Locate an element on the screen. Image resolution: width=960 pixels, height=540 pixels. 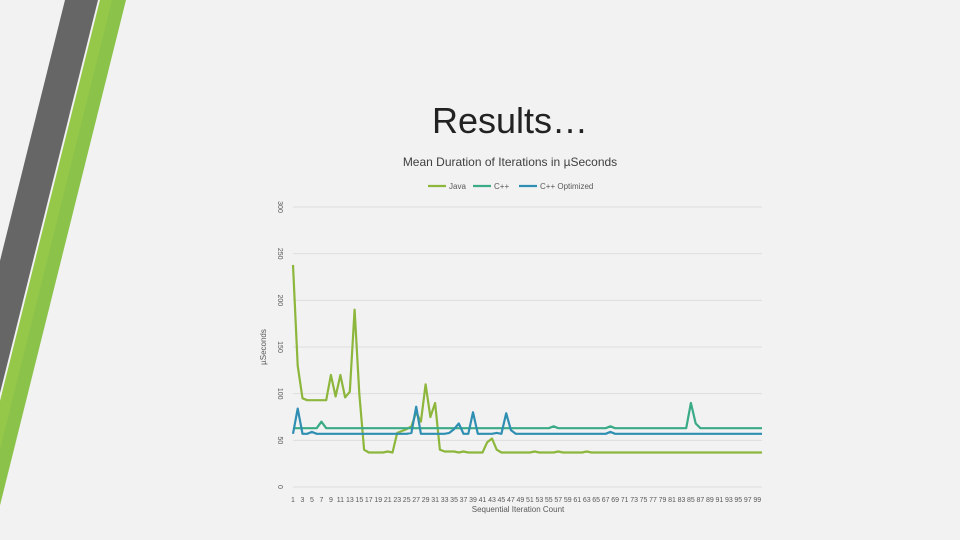
x-tick-label: 43 is located at coordinates (492, 500).